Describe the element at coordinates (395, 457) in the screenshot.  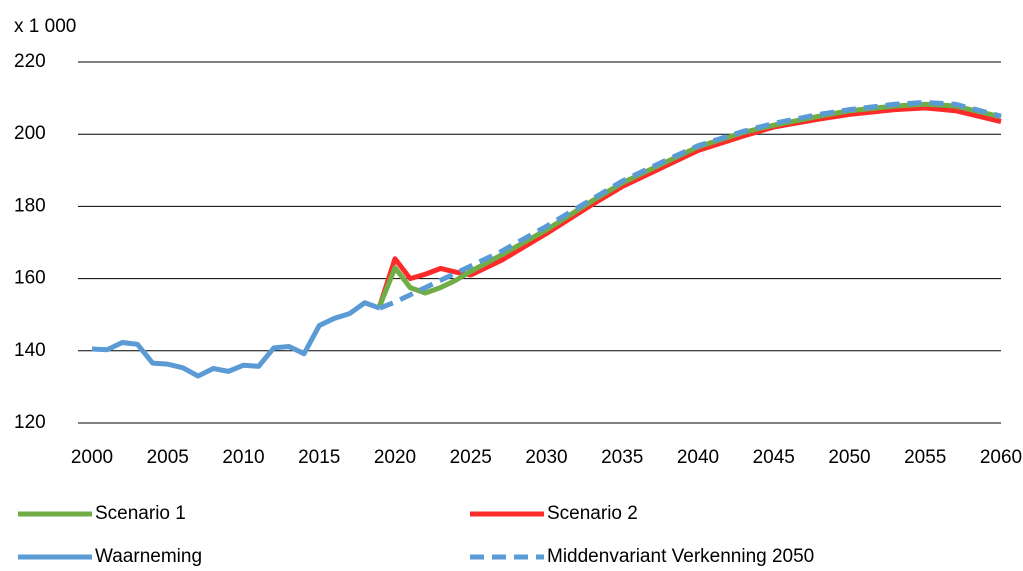
I see `x-tick-label: 2020` at that location.